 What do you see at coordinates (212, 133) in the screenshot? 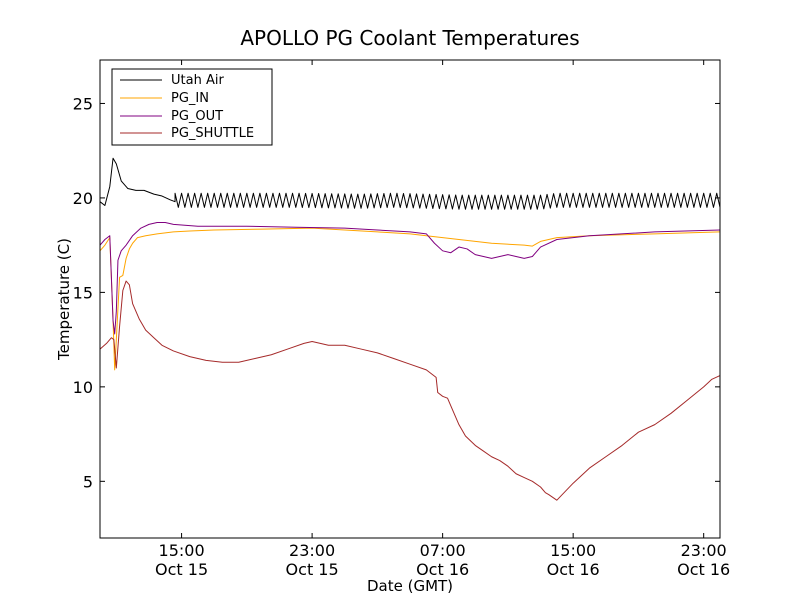
I see `legend-label-pg-shuttle: PG_SHUTTLE` at bounding box center [212, 133].